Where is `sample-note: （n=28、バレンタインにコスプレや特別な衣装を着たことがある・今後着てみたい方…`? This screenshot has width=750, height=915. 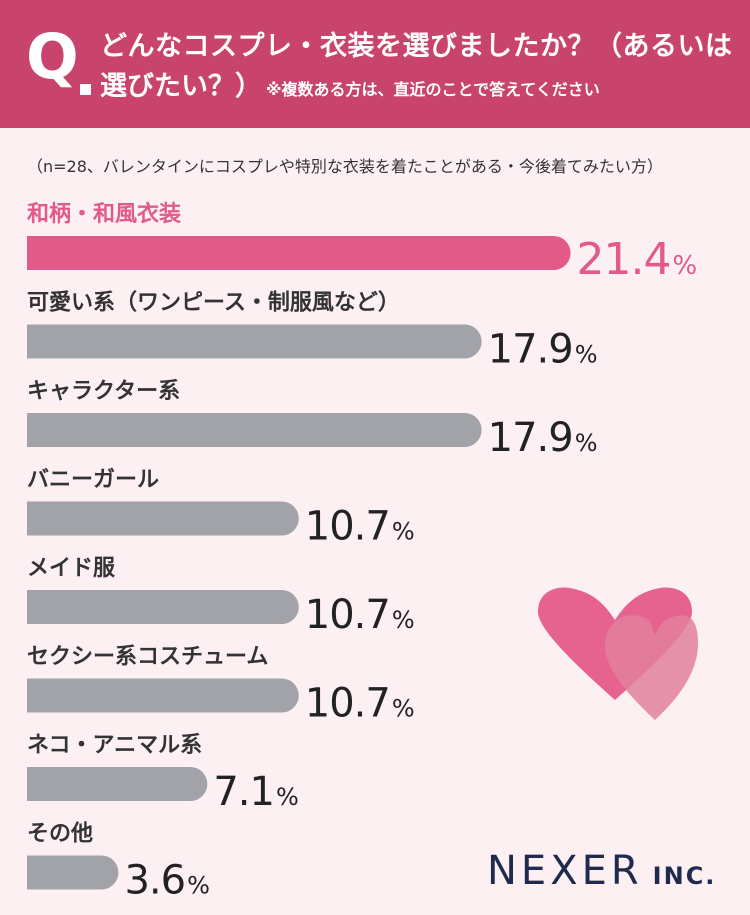
sample-note: （n=28、バレンタインにコスプレや特別な衣装を着たことがある・今後着てみたい方… is located at coordinates (345, 166).